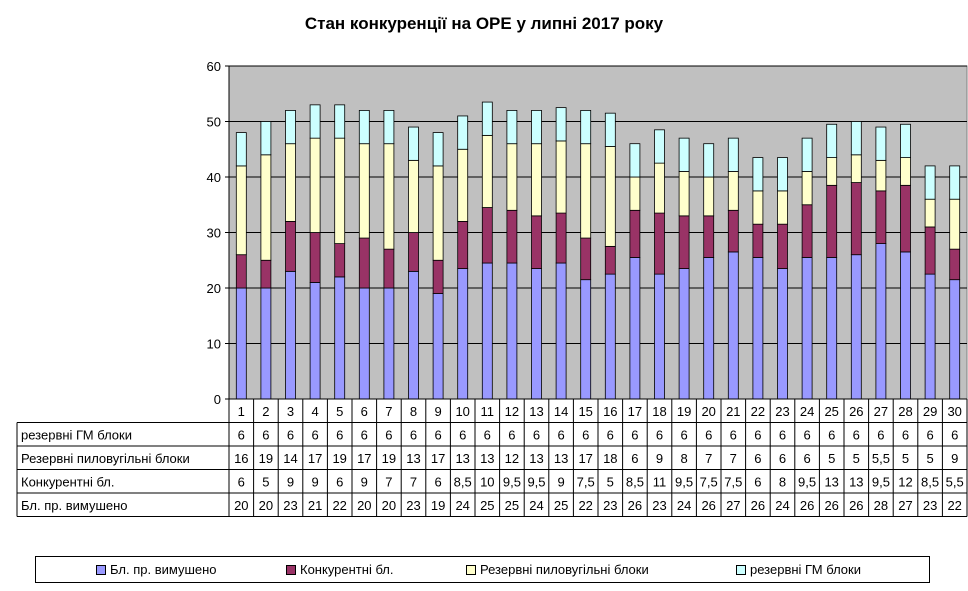  Describe the element at coordinates (881, 505) in the screenshot. I see `data-label: 28` at that location.